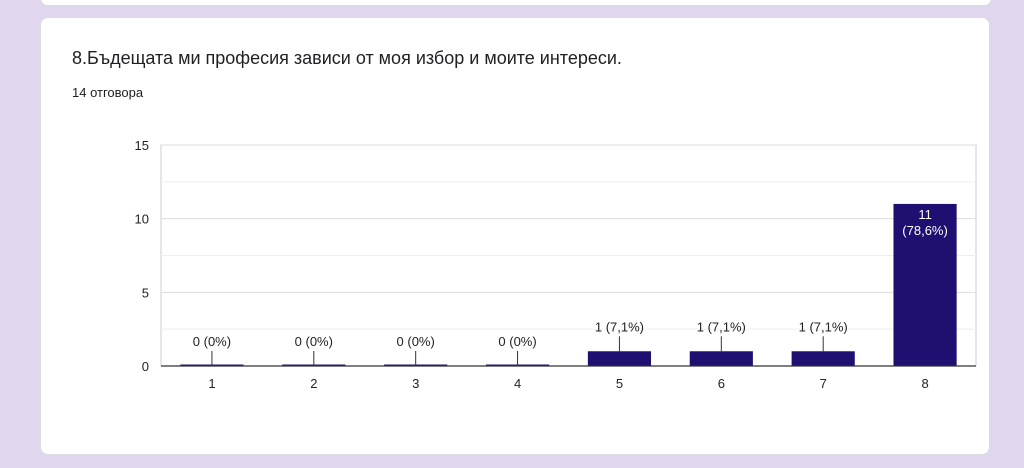 This screenshot has width=1024, height=468. I want to click on x-tick-label: 8, so click(924, 383).